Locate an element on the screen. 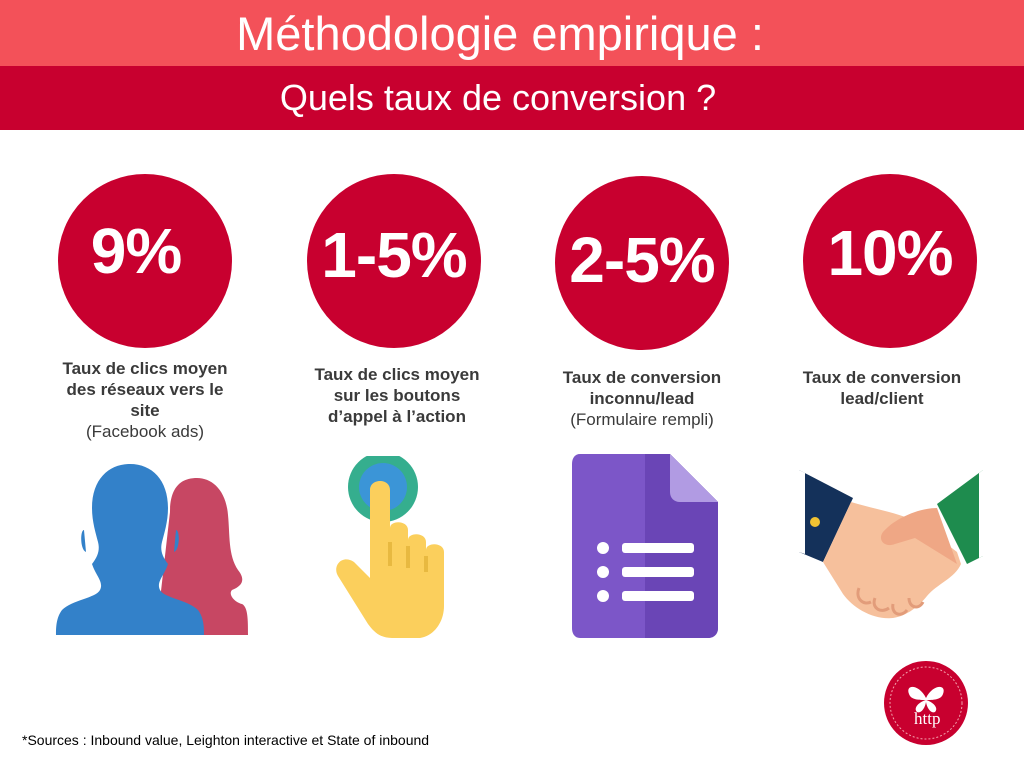  stat-value-3: 2-5% is located at coordinates (642, 260).